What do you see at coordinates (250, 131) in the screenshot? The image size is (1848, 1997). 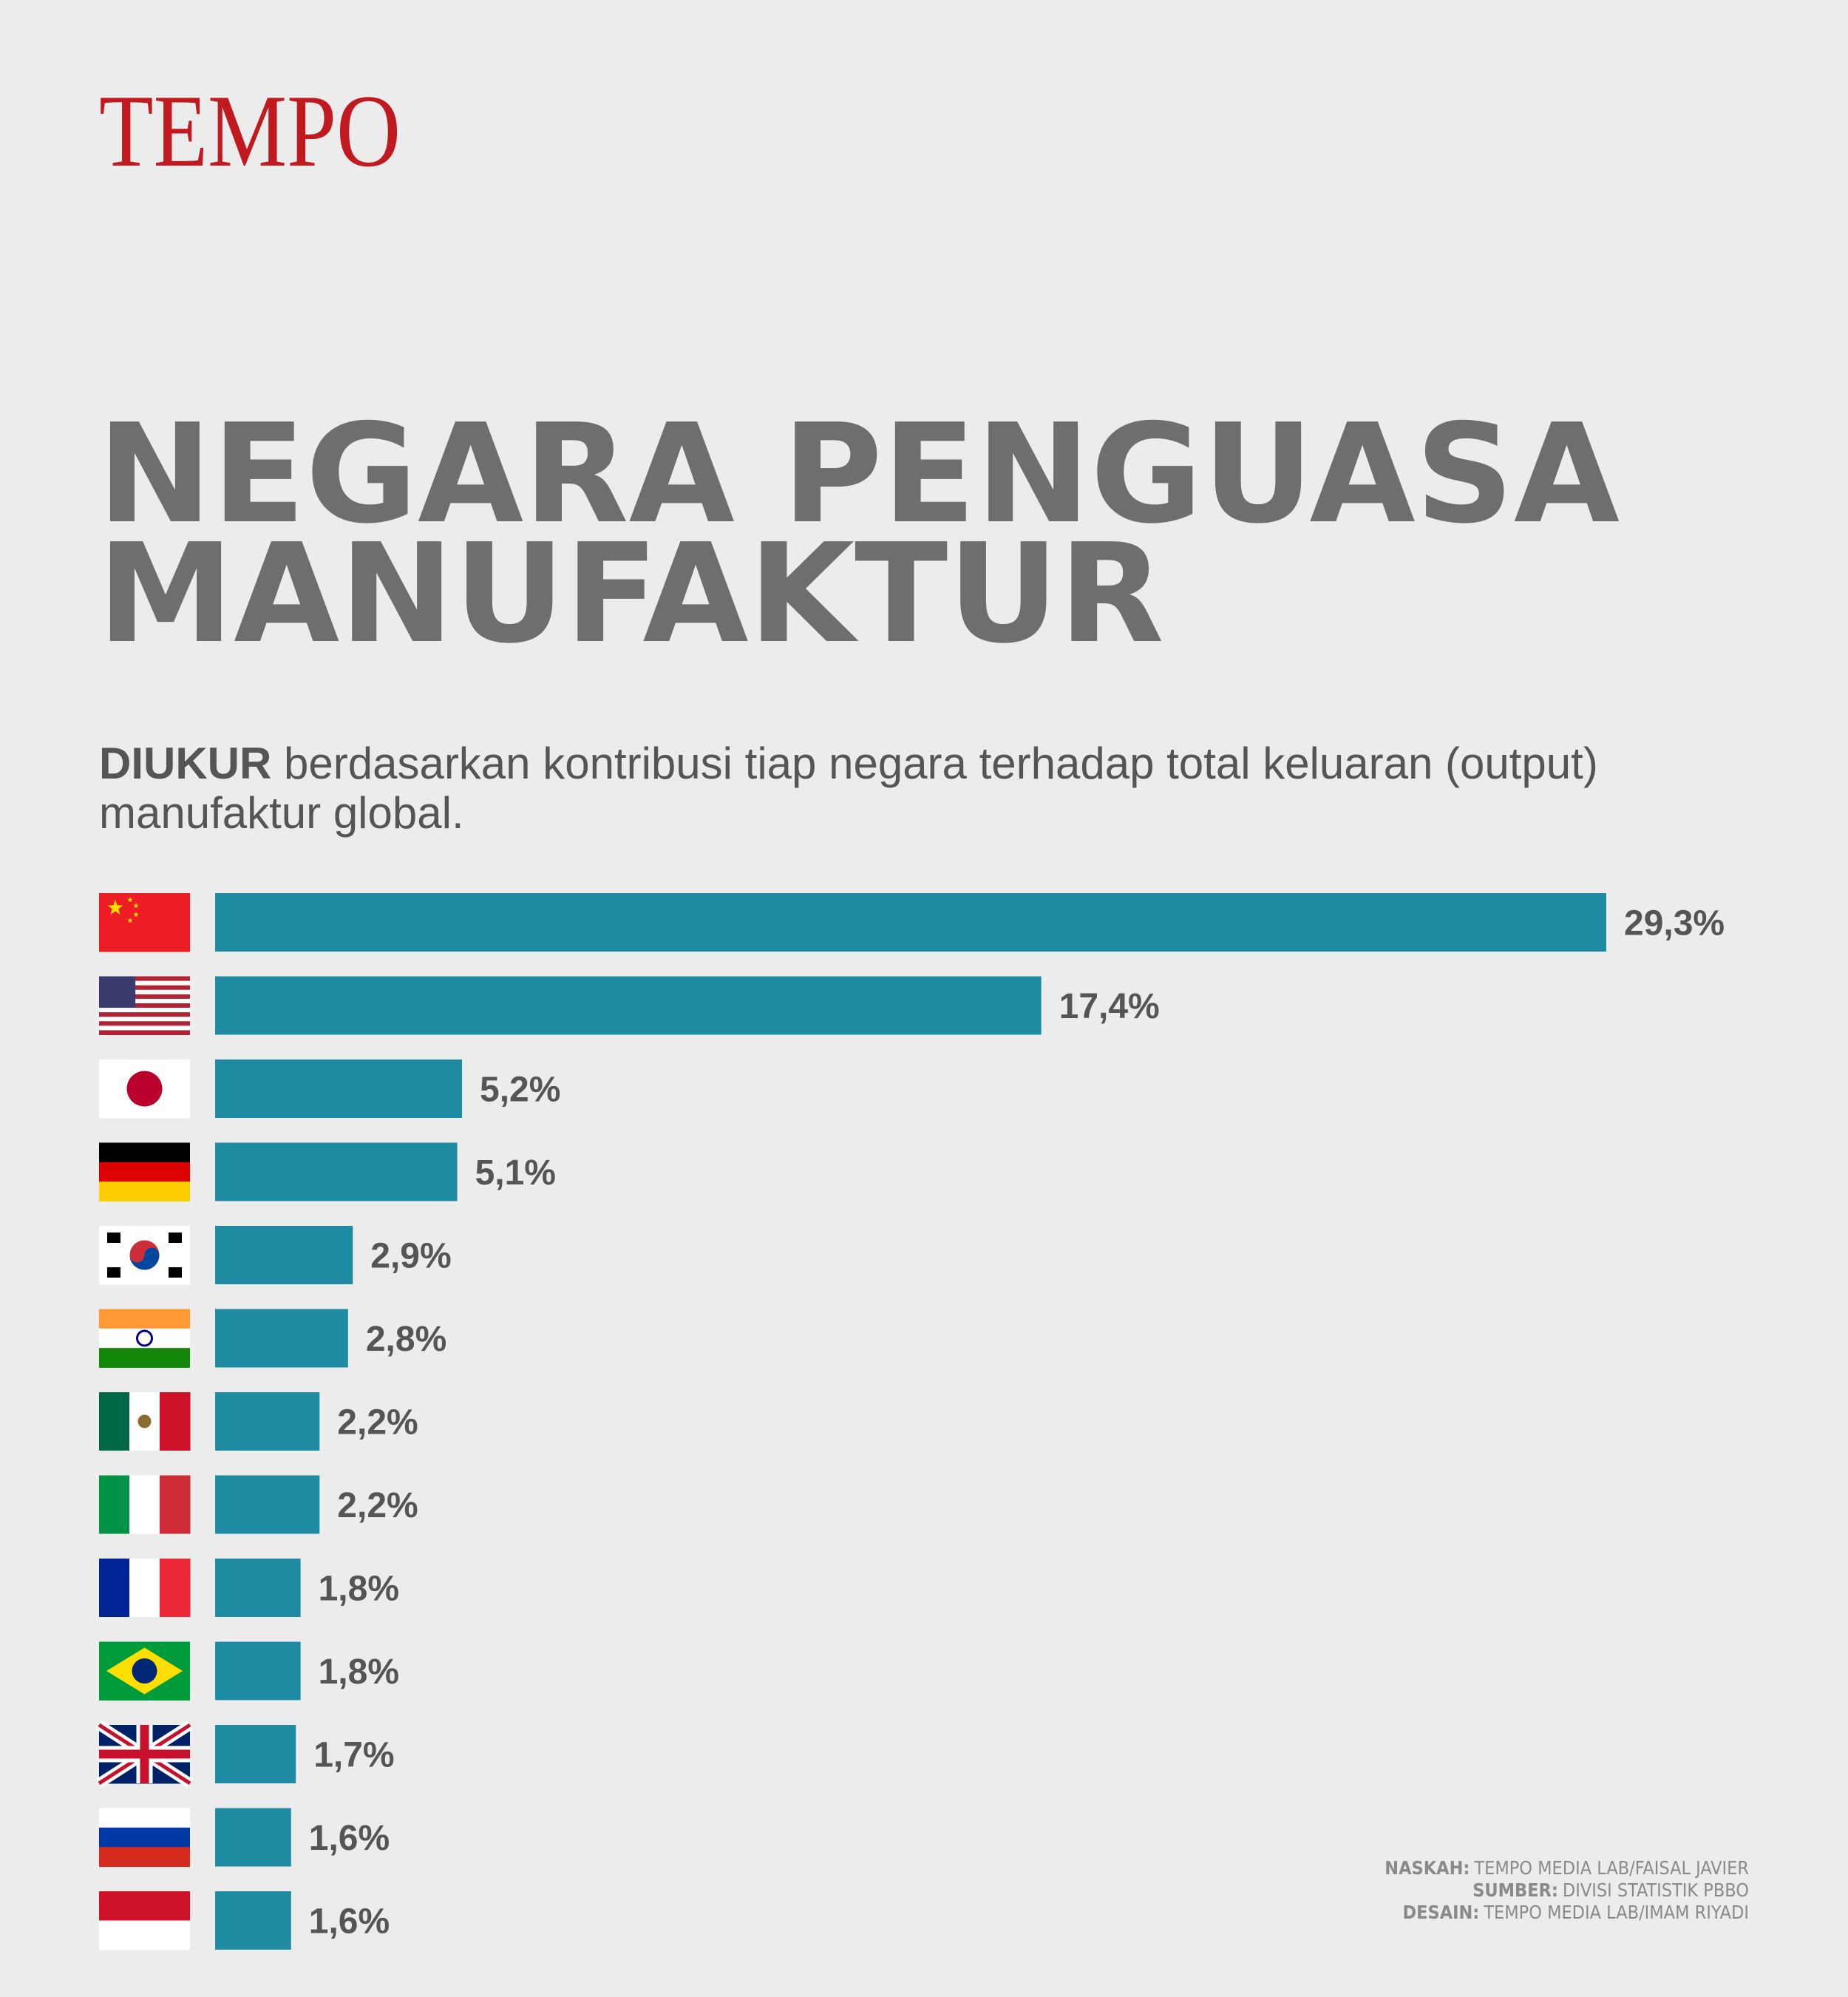 I see `logo: TEMPO` at bounding box center [250, 131].